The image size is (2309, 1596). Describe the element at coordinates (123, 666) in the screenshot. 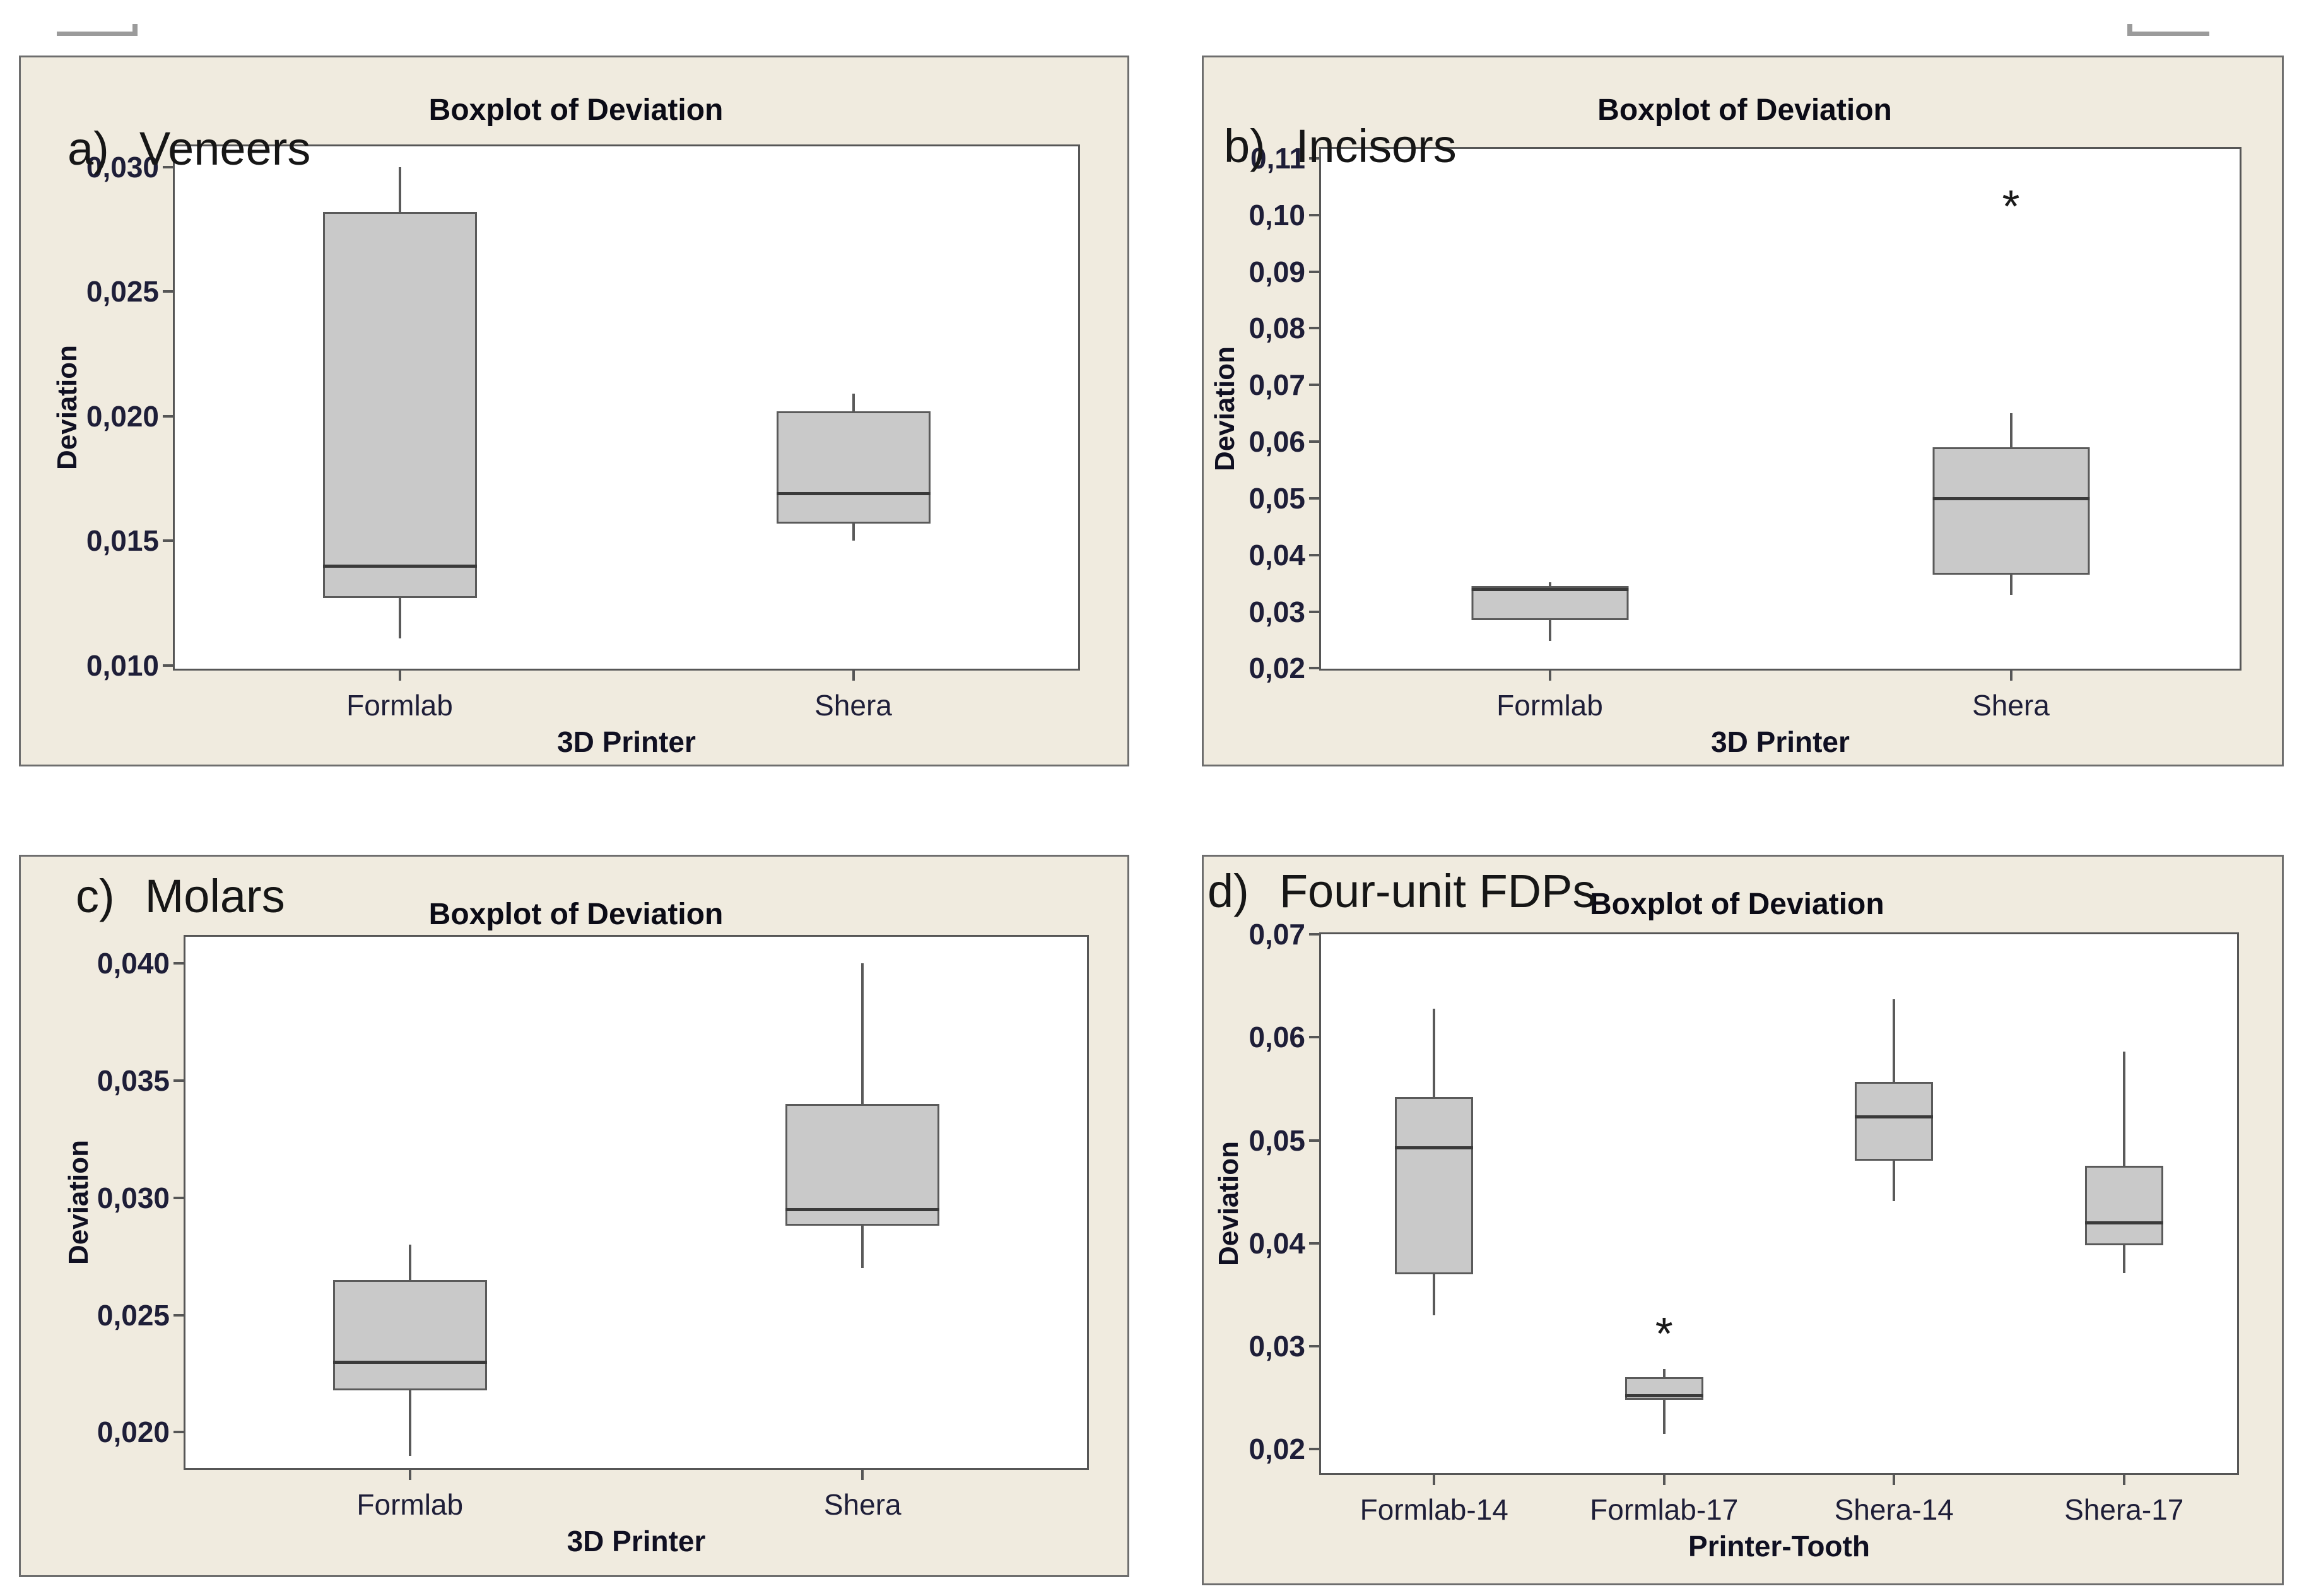

I see `y-tick-label-0,010: 0,010` at that location.